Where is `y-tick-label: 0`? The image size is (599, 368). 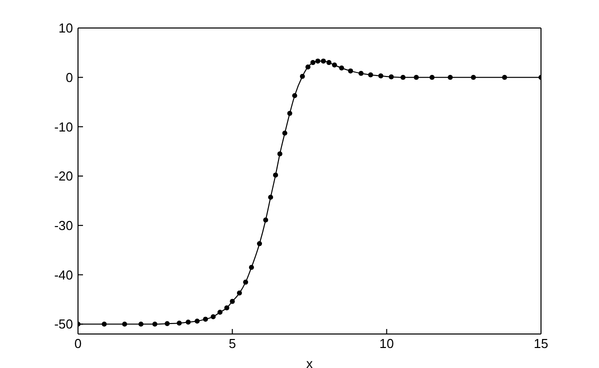
y-tick-label: 0 is located at coordinates (69, 77).